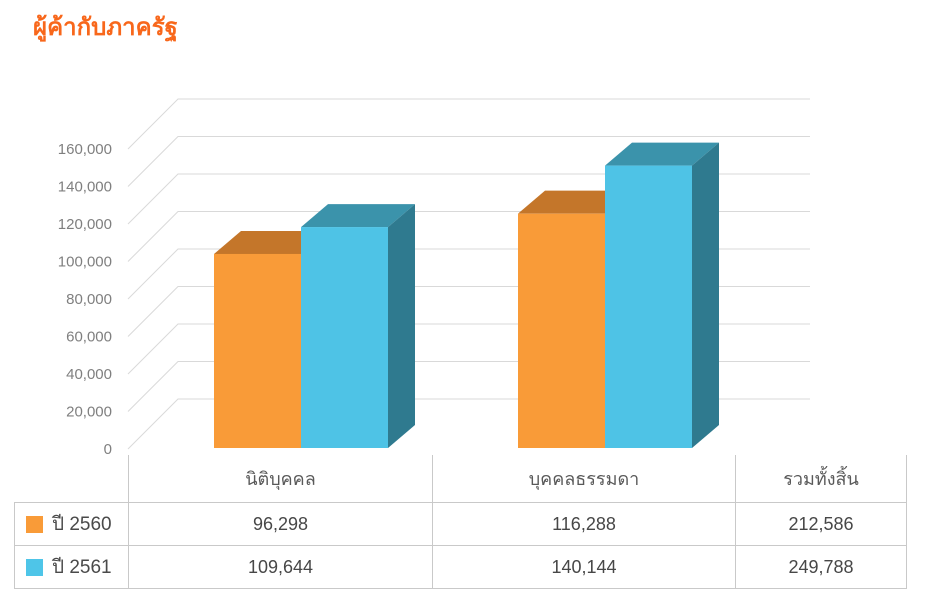  What do you see at coordinates (85, 262) in the screenshot?
I see `y-tick-label-100000: 100,000` at bounding box center [85, 262].